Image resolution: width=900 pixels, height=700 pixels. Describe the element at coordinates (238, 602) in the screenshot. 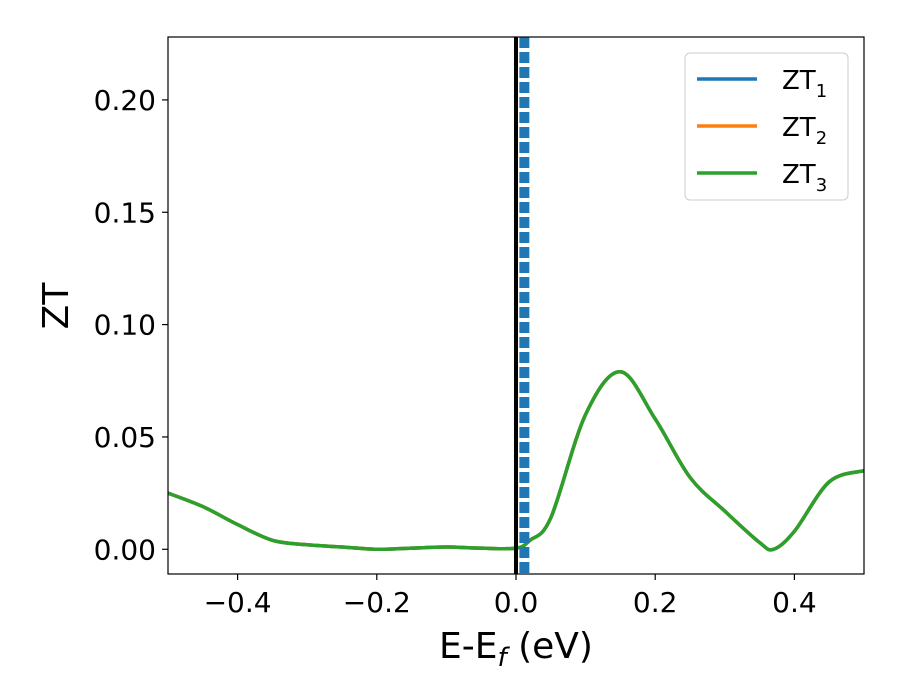

I see `x-tick-label: −0.4` at that location.